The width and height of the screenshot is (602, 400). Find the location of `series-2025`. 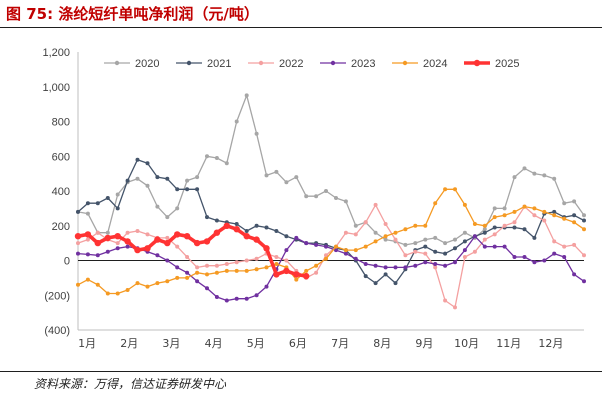

series-2025 is located at coordinates (192, 251).